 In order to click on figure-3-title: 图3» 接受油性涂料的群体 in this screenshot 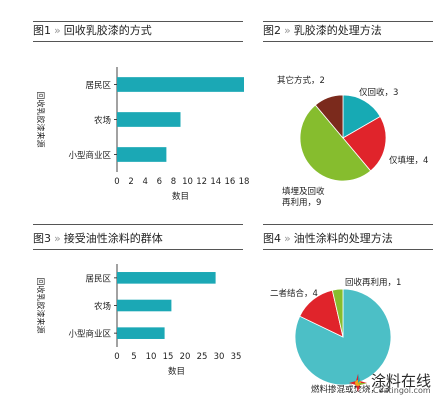, I will do `click(98, 238)`.